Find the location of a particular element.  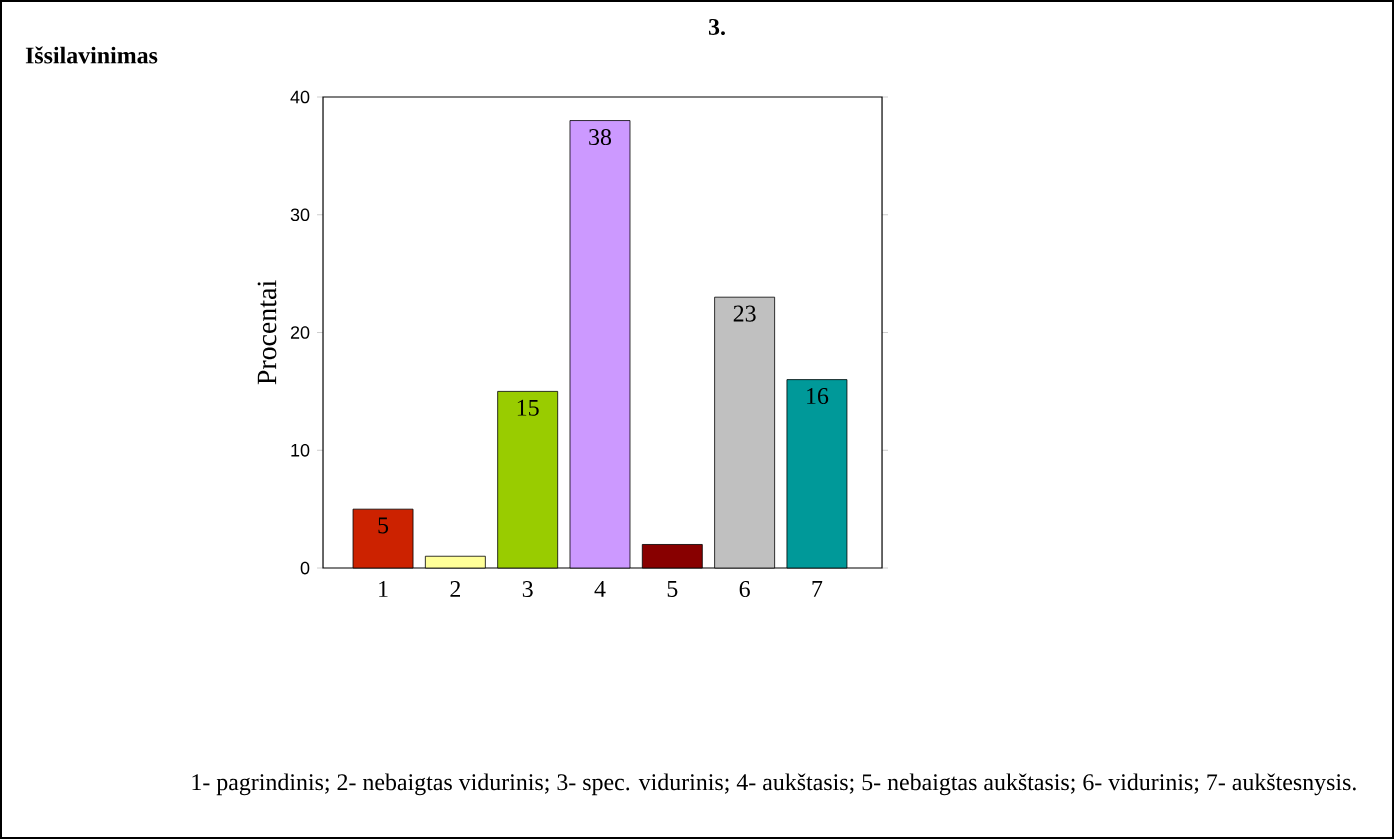

chart-title: 3. is located at coordinates (716, 27).